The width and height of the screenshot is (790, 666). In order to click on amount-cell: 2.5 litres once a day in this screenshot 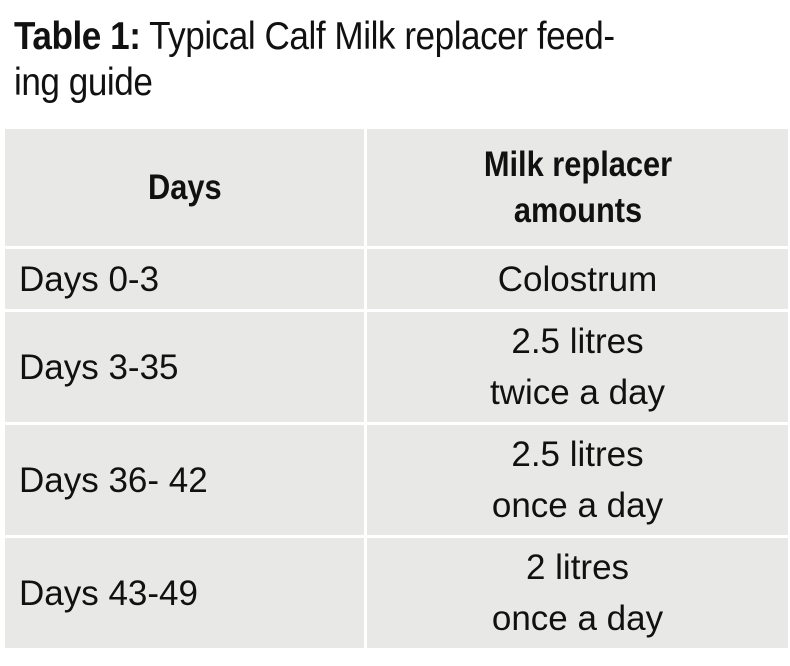, I will do `click(577, 480)`.